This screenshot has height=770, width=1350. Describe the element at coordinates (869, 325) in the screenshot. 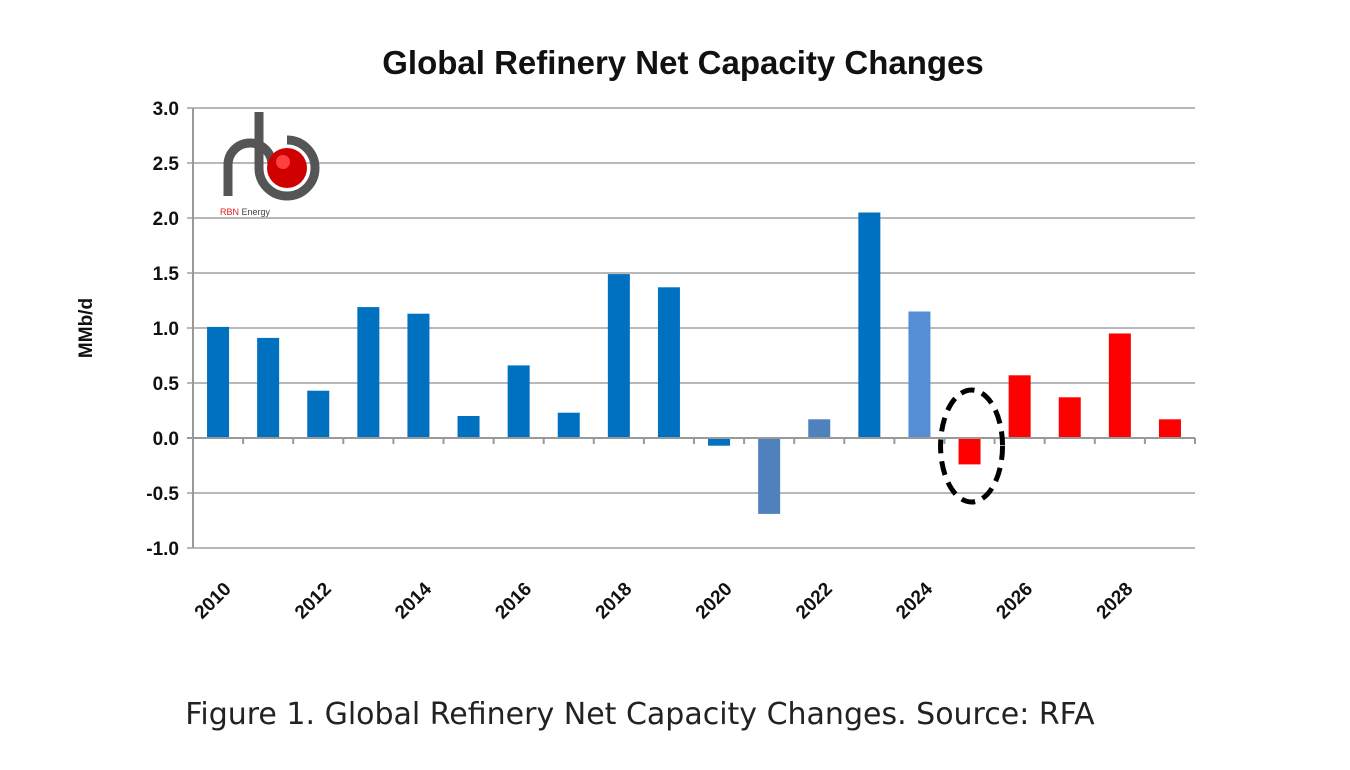

I see `bar-2023` at that location.